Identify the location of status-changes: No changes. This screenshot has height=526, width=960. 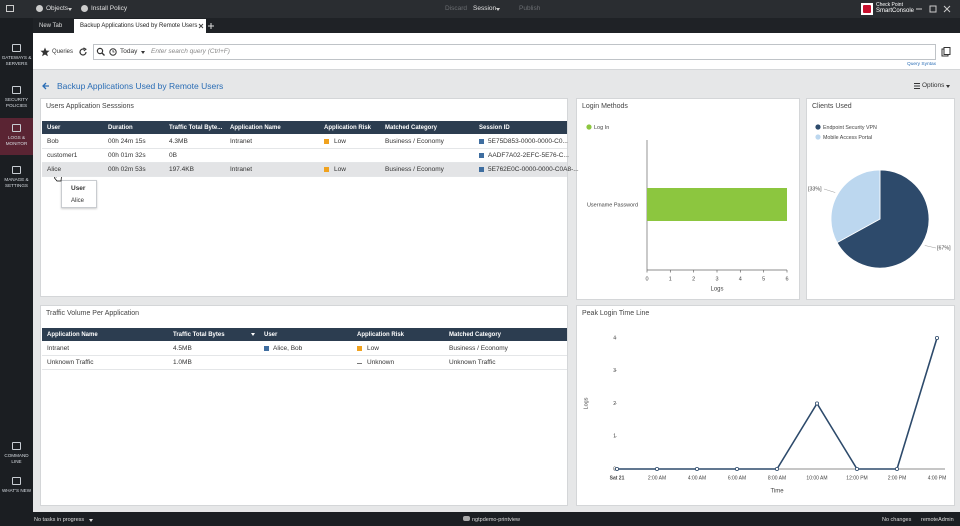
(897, 520).